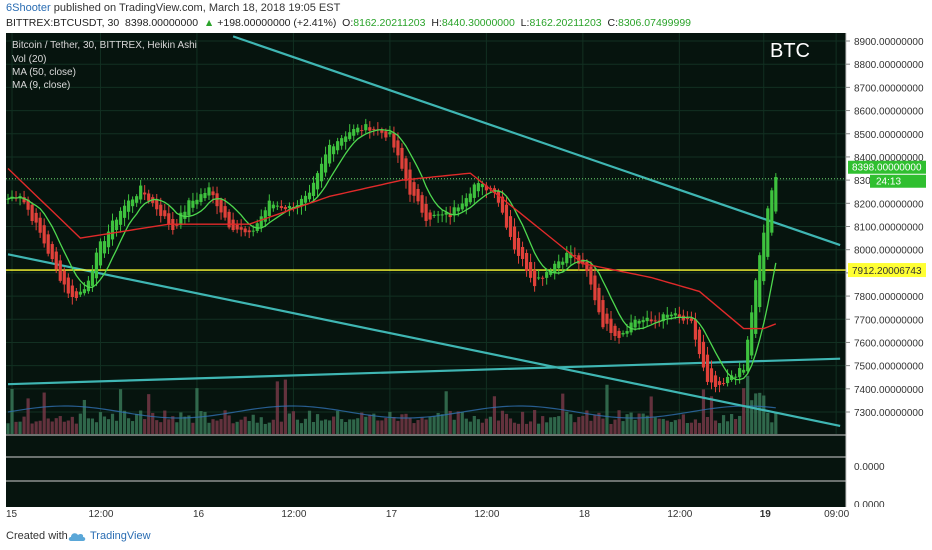 The height and width of the screenshot is (550, 932). What do you see at coordinates (889, 65) in the screenshot?
I see `y-tick-label: 8800.00000000` at bounding box center [889, 65].